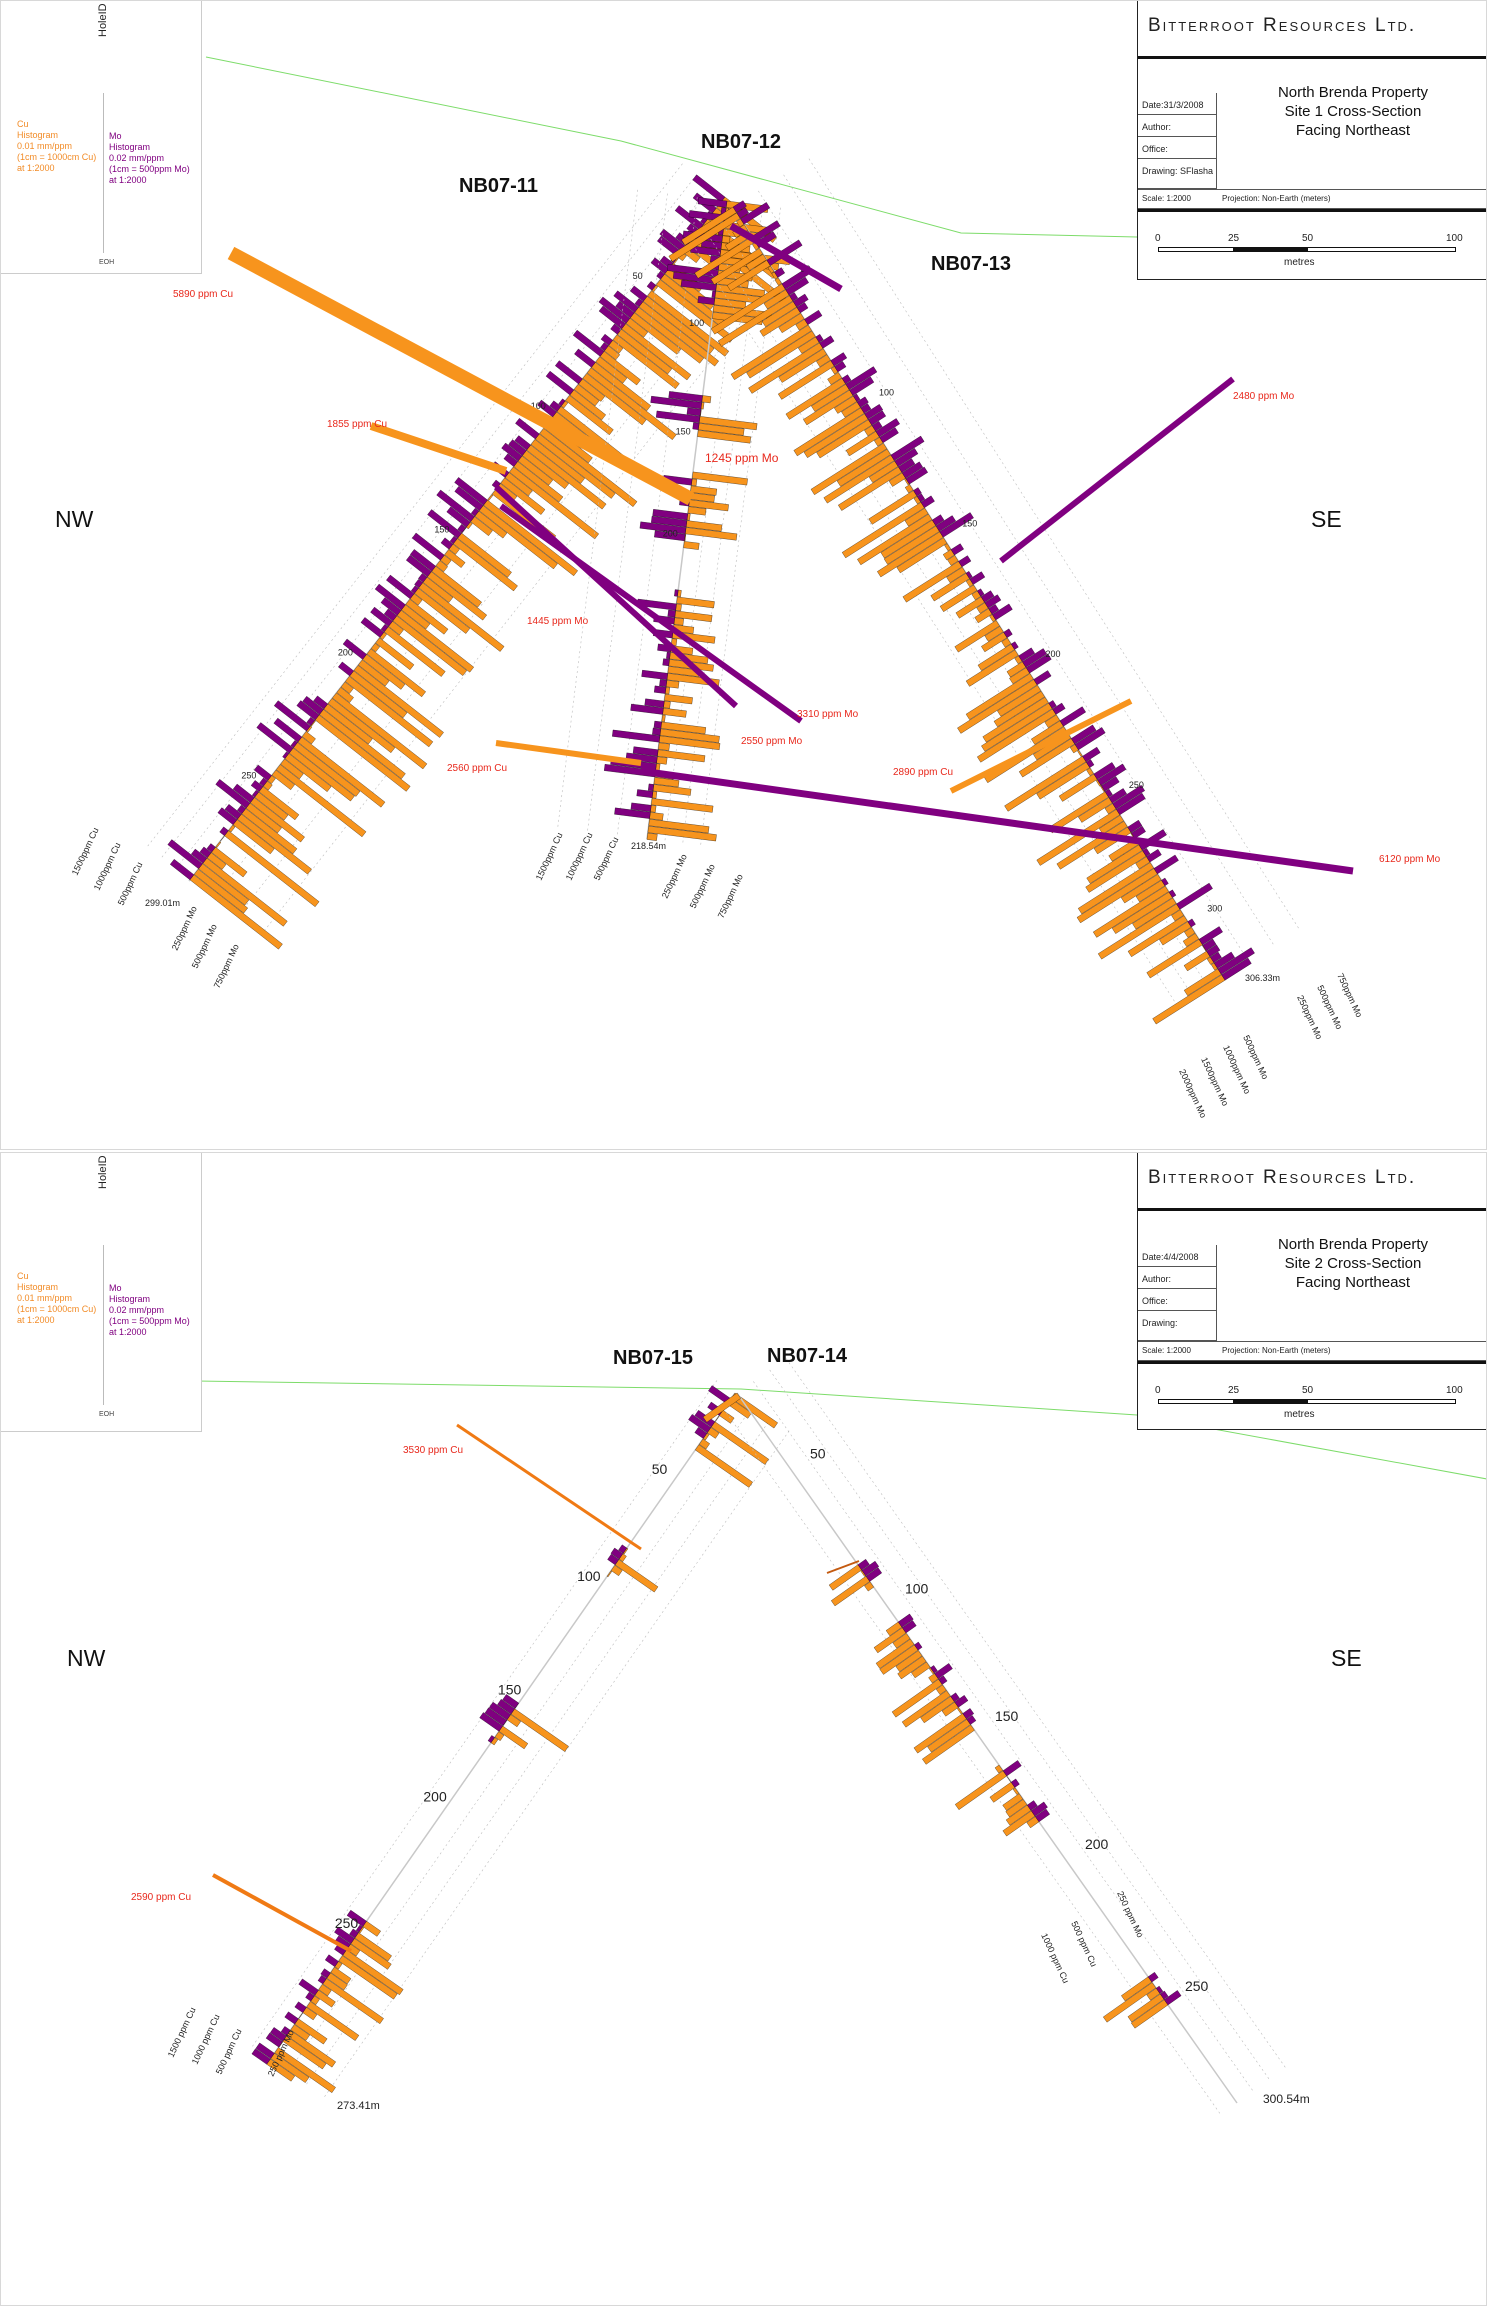 The image size is (1487, 2306). Describe the element at coordinates (696, 323) in the screenshot. I see `hole-nb07-12-depth-100: 100` at that location.